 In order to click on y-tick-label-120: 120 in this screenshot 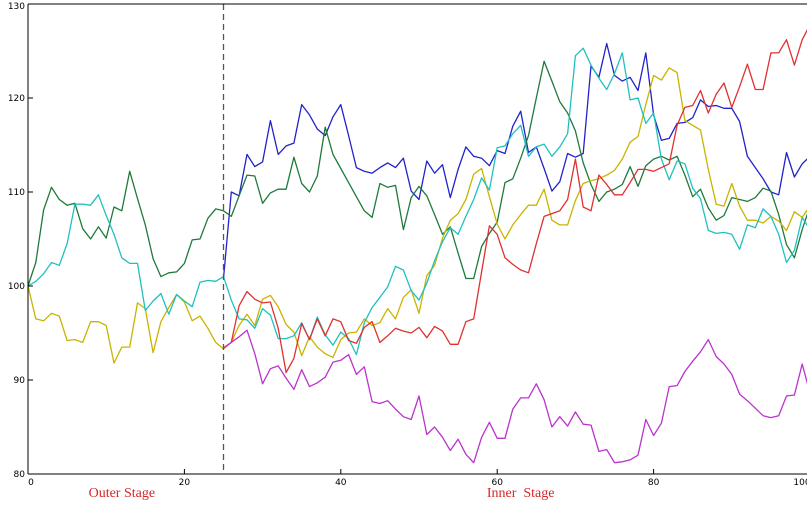, I will do `click(16, 99)`.